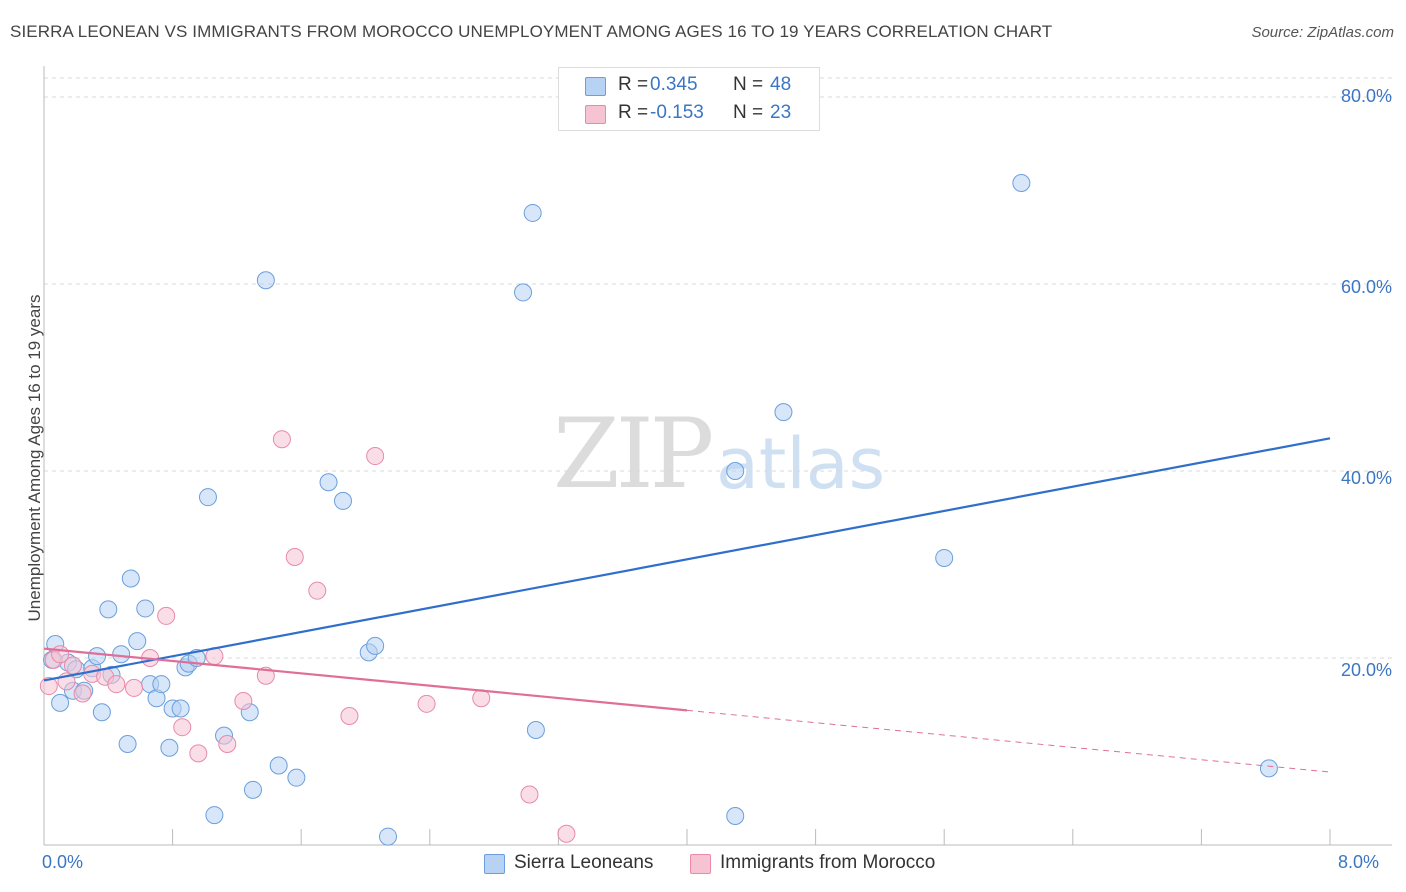  I want to click on y-tick-label: 20.0%, so click(1366, 670).